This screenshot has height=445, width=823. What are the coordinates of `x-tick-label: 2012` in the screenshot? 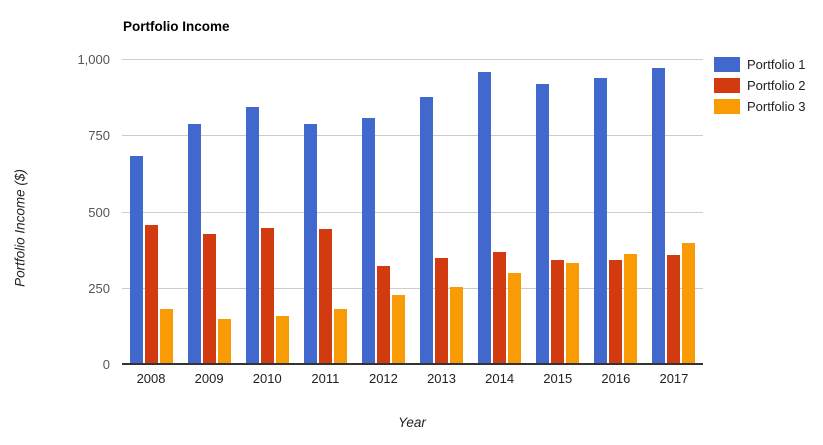 It's located at (383, 378).